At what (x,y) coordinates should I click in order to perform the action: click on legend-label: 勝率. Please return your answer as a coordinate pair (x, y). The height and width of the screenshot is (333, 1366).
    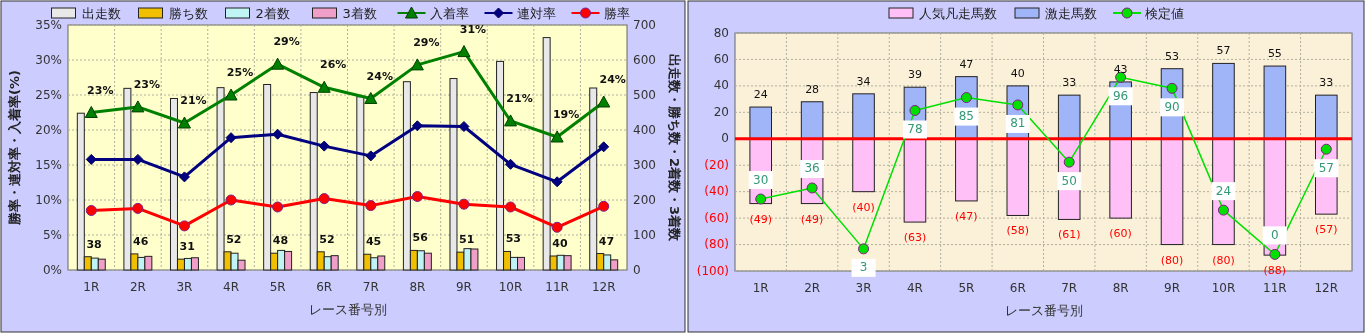
    Looking at the image, I should click on (616, 13).